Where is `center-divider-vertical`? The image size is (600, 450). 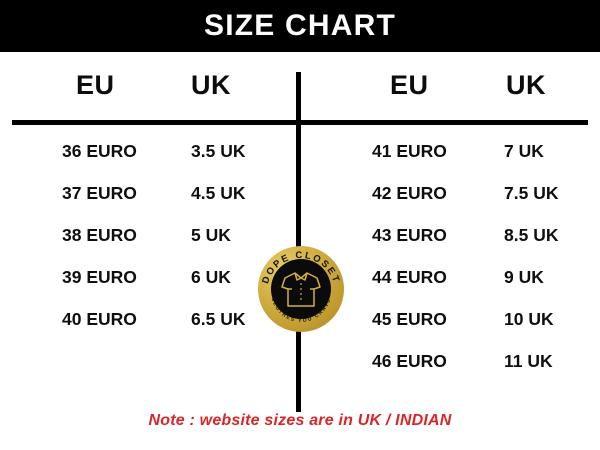
center-divider-vertical is located at coordinates (298, 242).